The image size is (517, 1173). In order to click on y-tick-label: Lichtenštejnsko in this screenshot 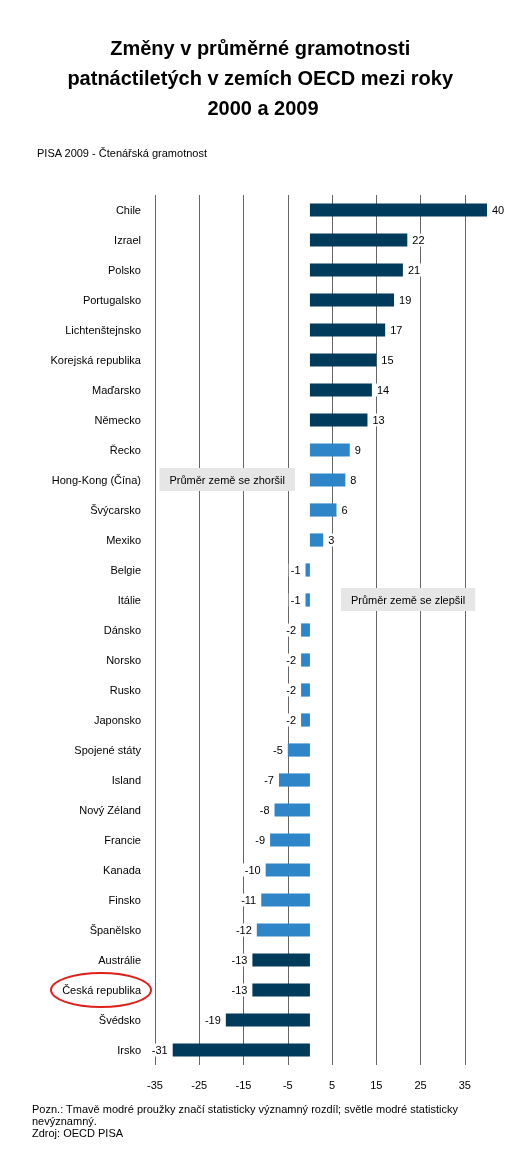, I will do `click(103, 330)`.